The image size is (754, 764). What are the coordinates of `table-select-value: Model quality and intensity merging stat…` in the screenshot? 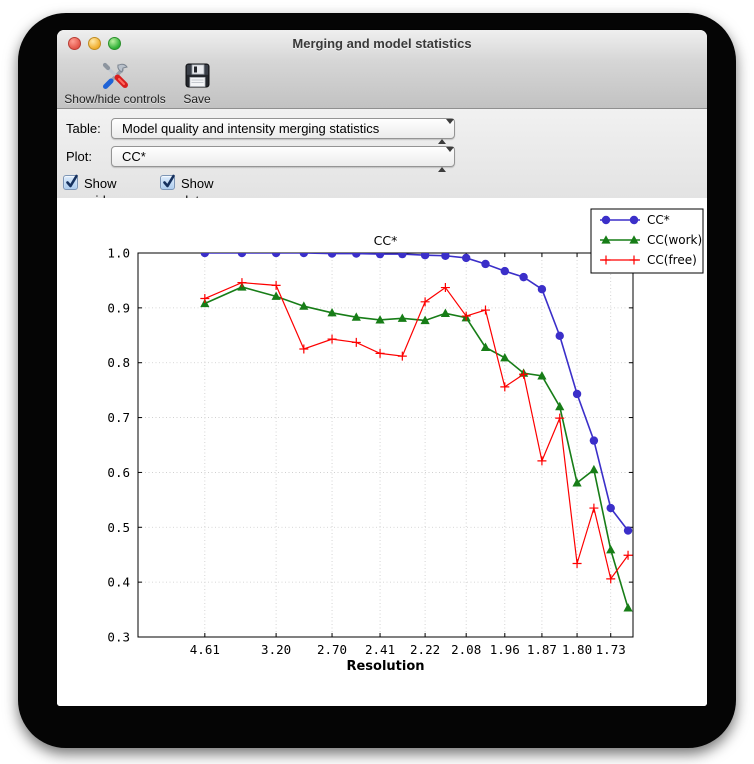 It's located at (251, 128).